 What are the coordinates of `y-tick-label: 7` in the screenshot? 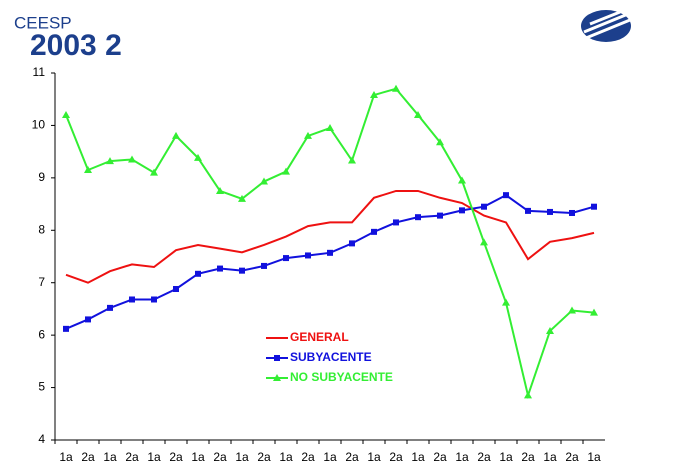 It's located at (41, 282).